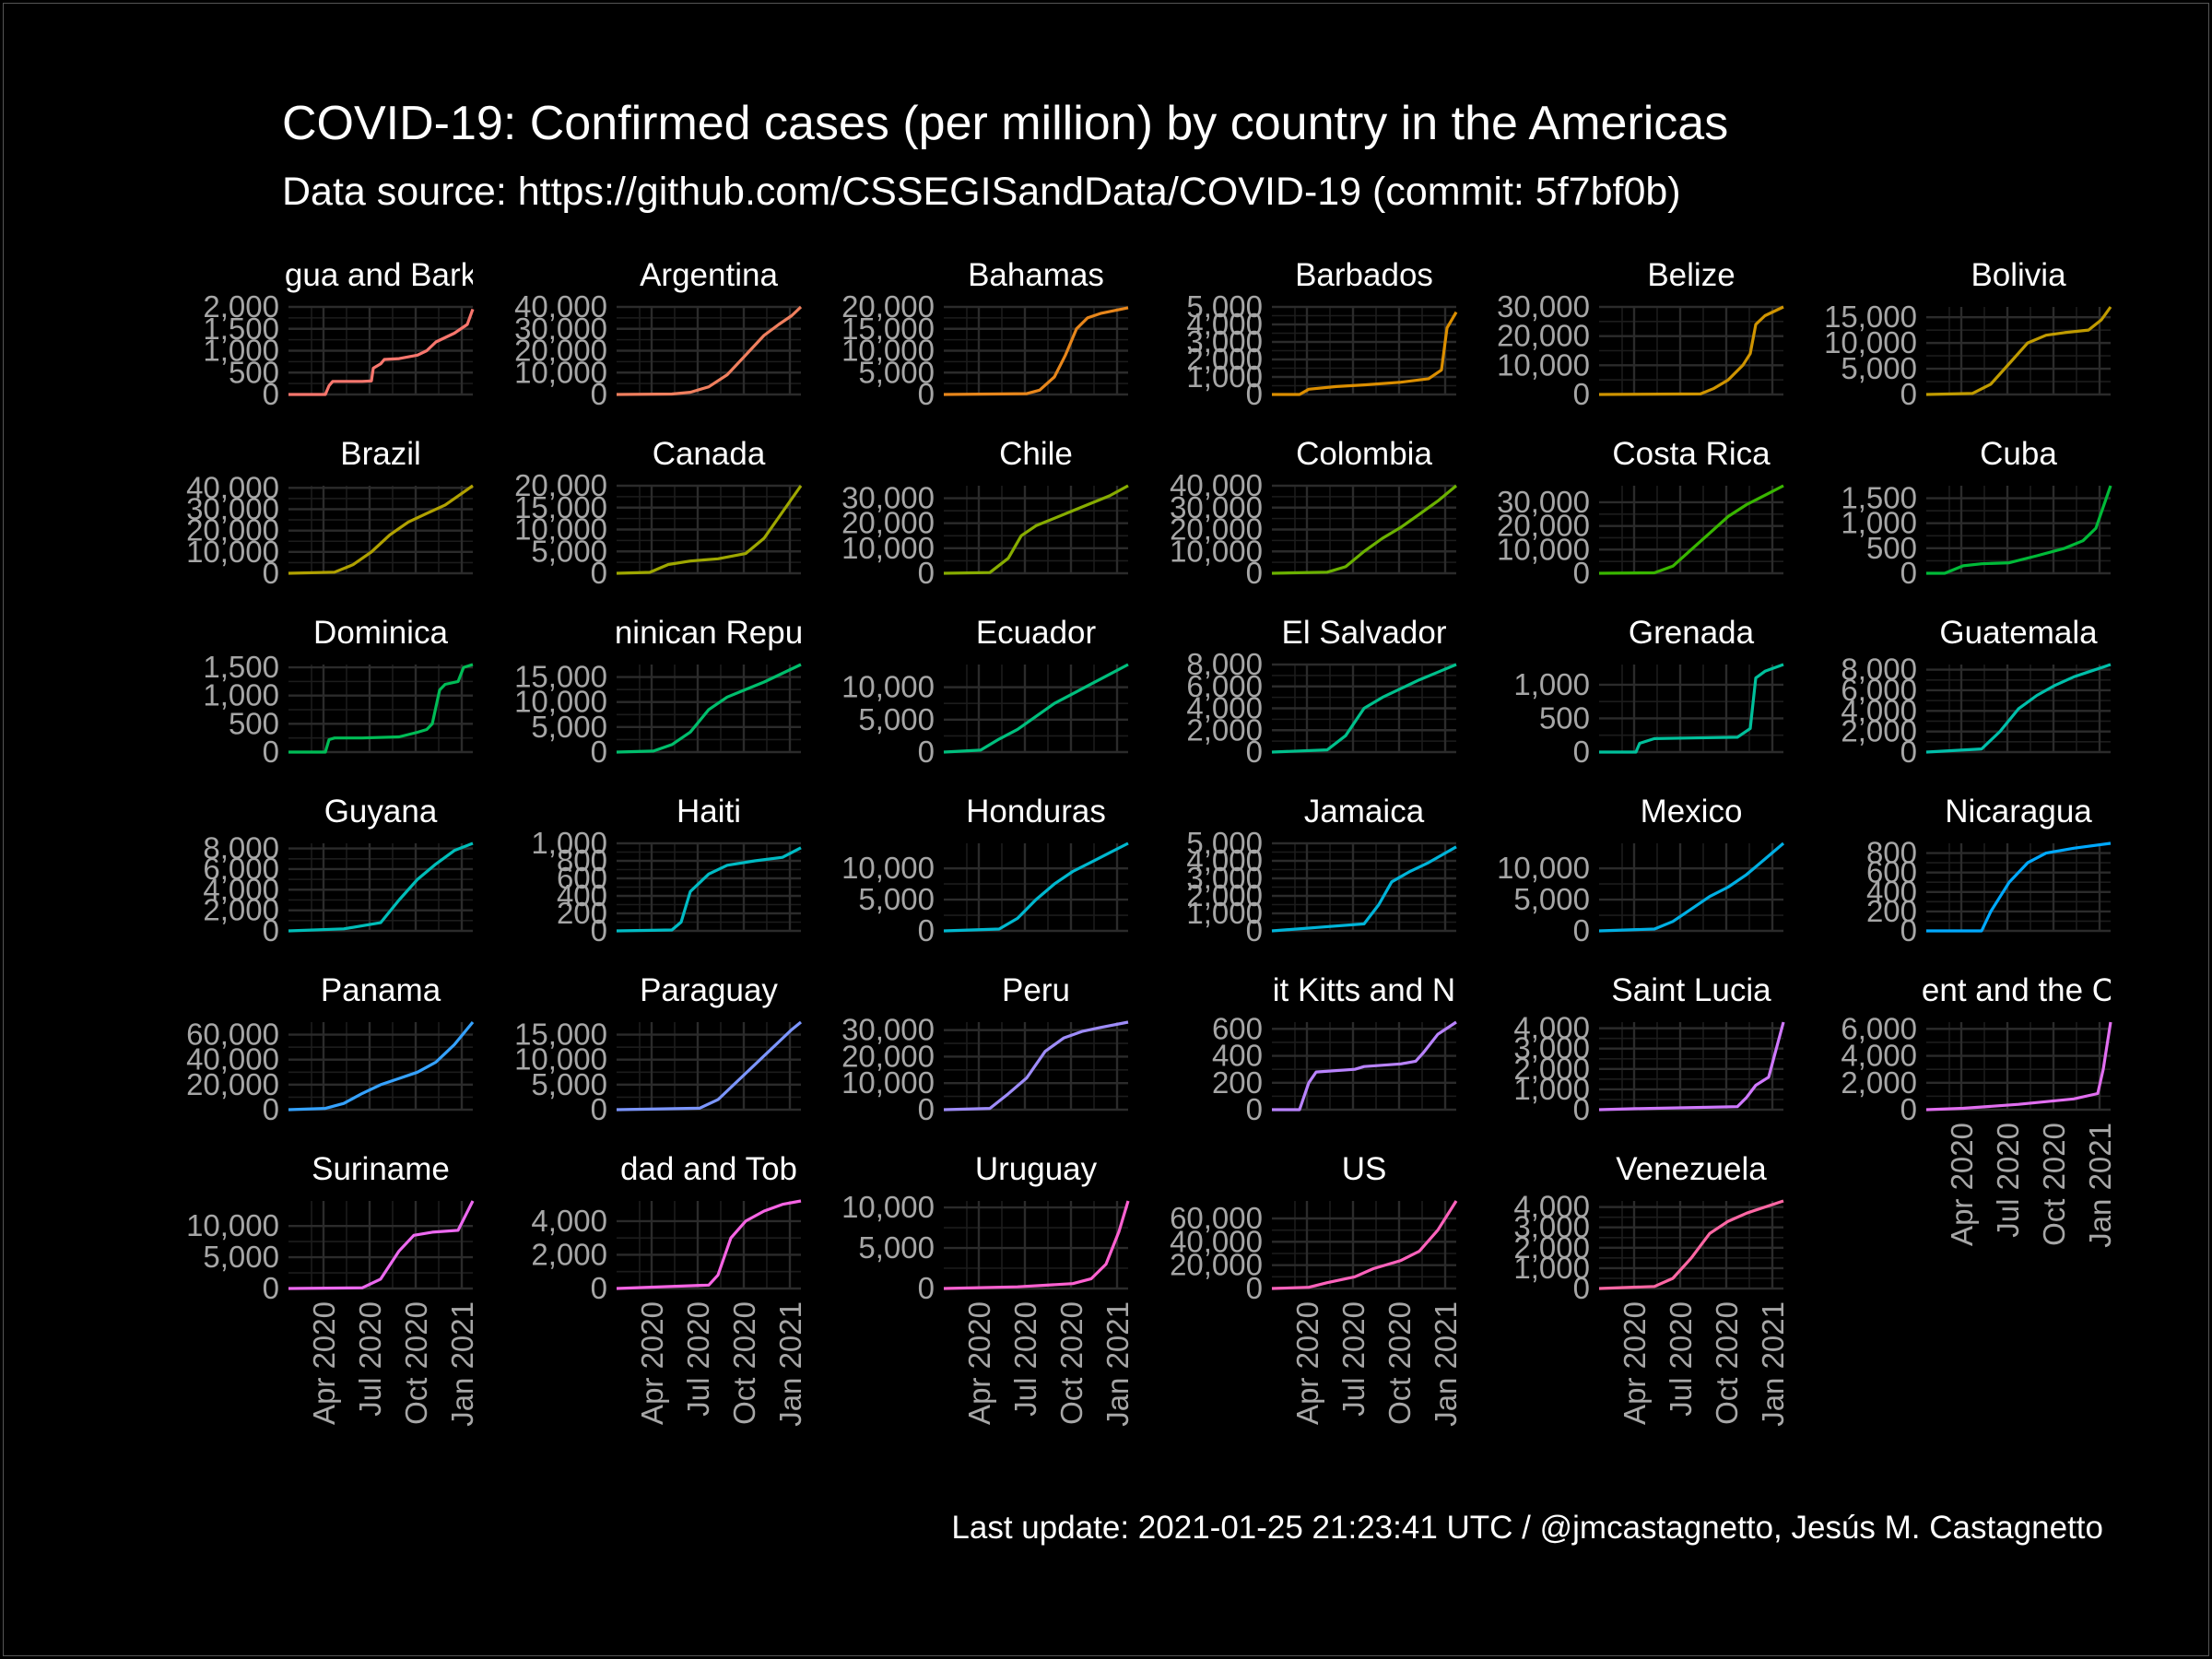 The width and height of the screenshot is (2212, 1659). I want to click on facet-strip-label: Saint Lucia, so click(1691, 990).